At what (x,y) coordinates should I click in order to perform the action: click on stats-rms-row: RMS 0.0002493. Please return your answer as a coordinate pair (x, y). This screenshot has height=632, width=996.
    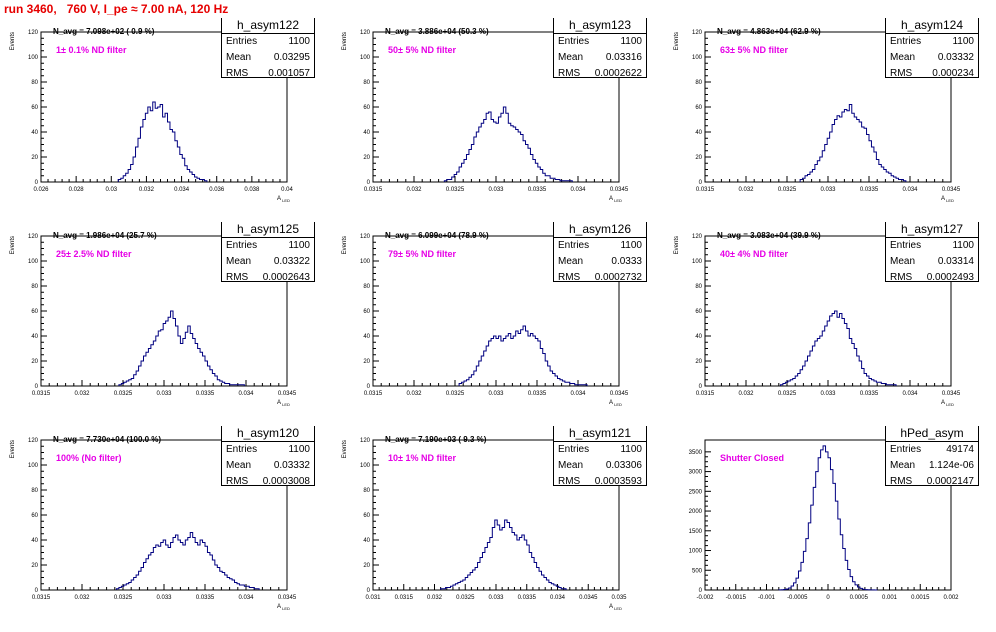
    Looking at the image, I should click on (932, 278).